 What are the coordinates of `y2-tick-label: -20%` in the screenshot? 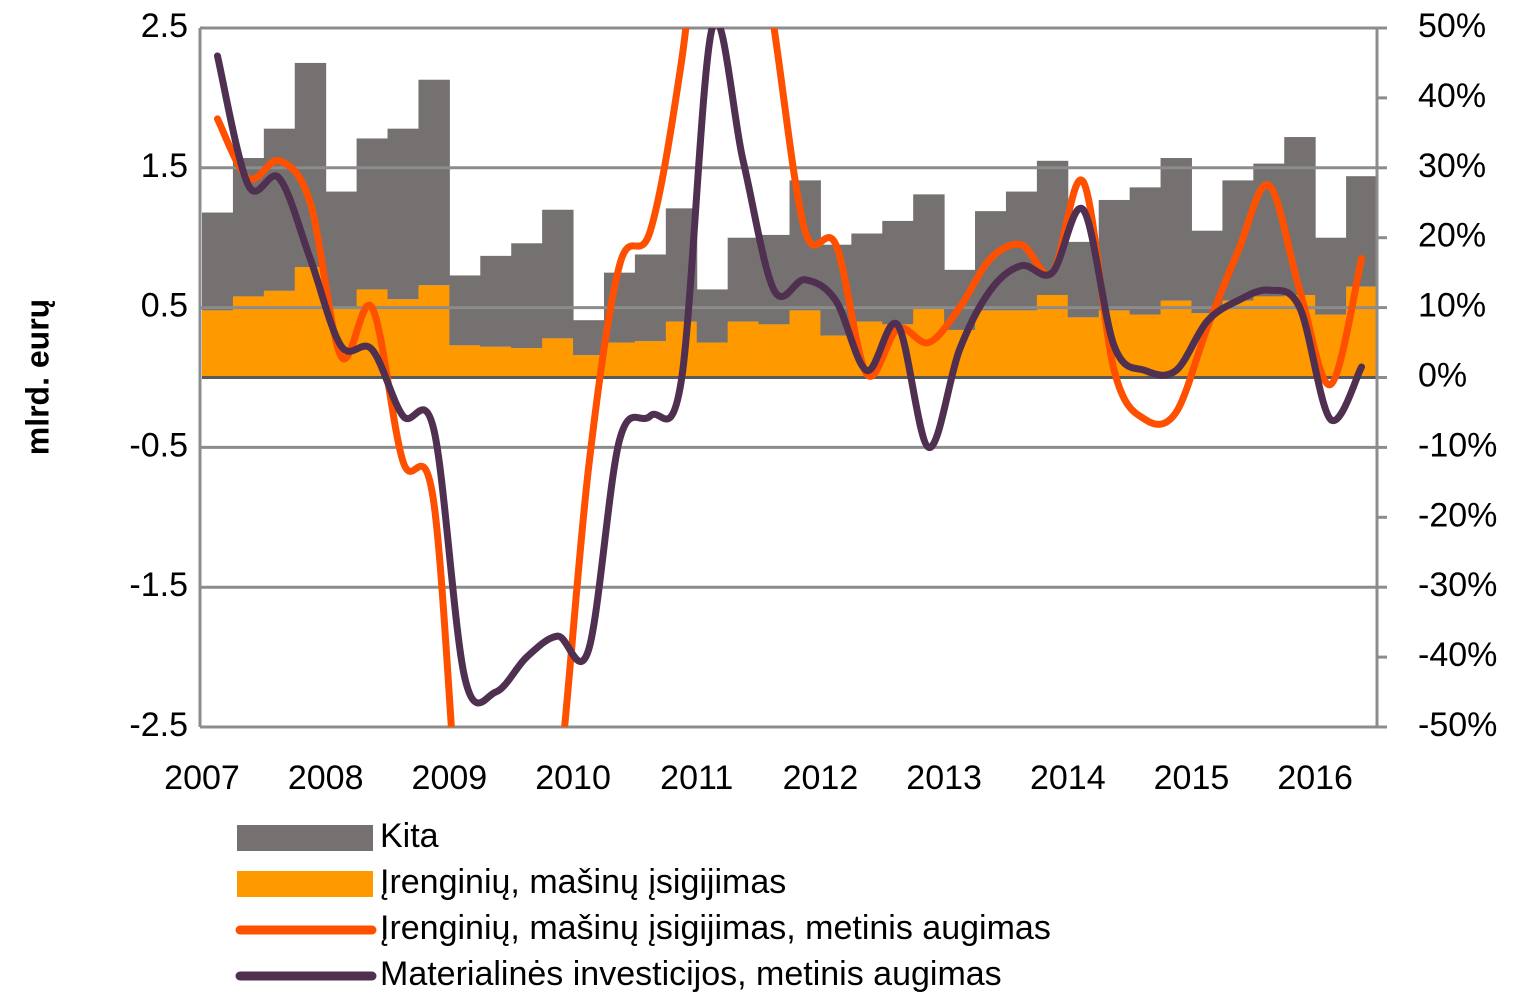 It's located at (1457, 515).